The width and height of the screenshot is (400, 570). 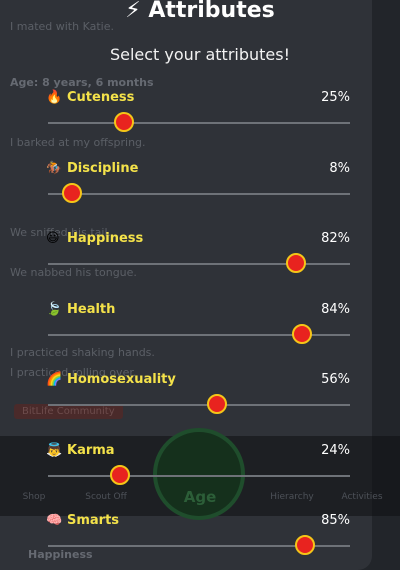 What do you see at coordinates (34, 497) in the screenshot?
I see `nav-label: Shop` at bounding box center [34, 497].